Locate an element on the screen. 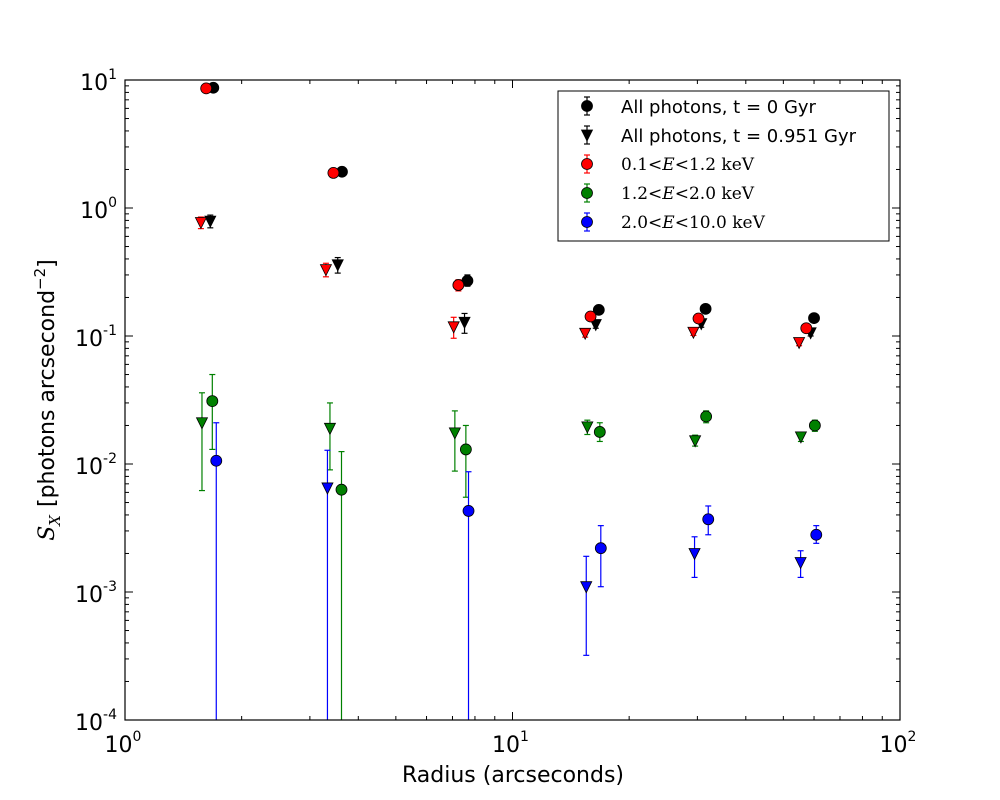  y-tick-label: 10⁻³ is located at coordinates (96, 593).